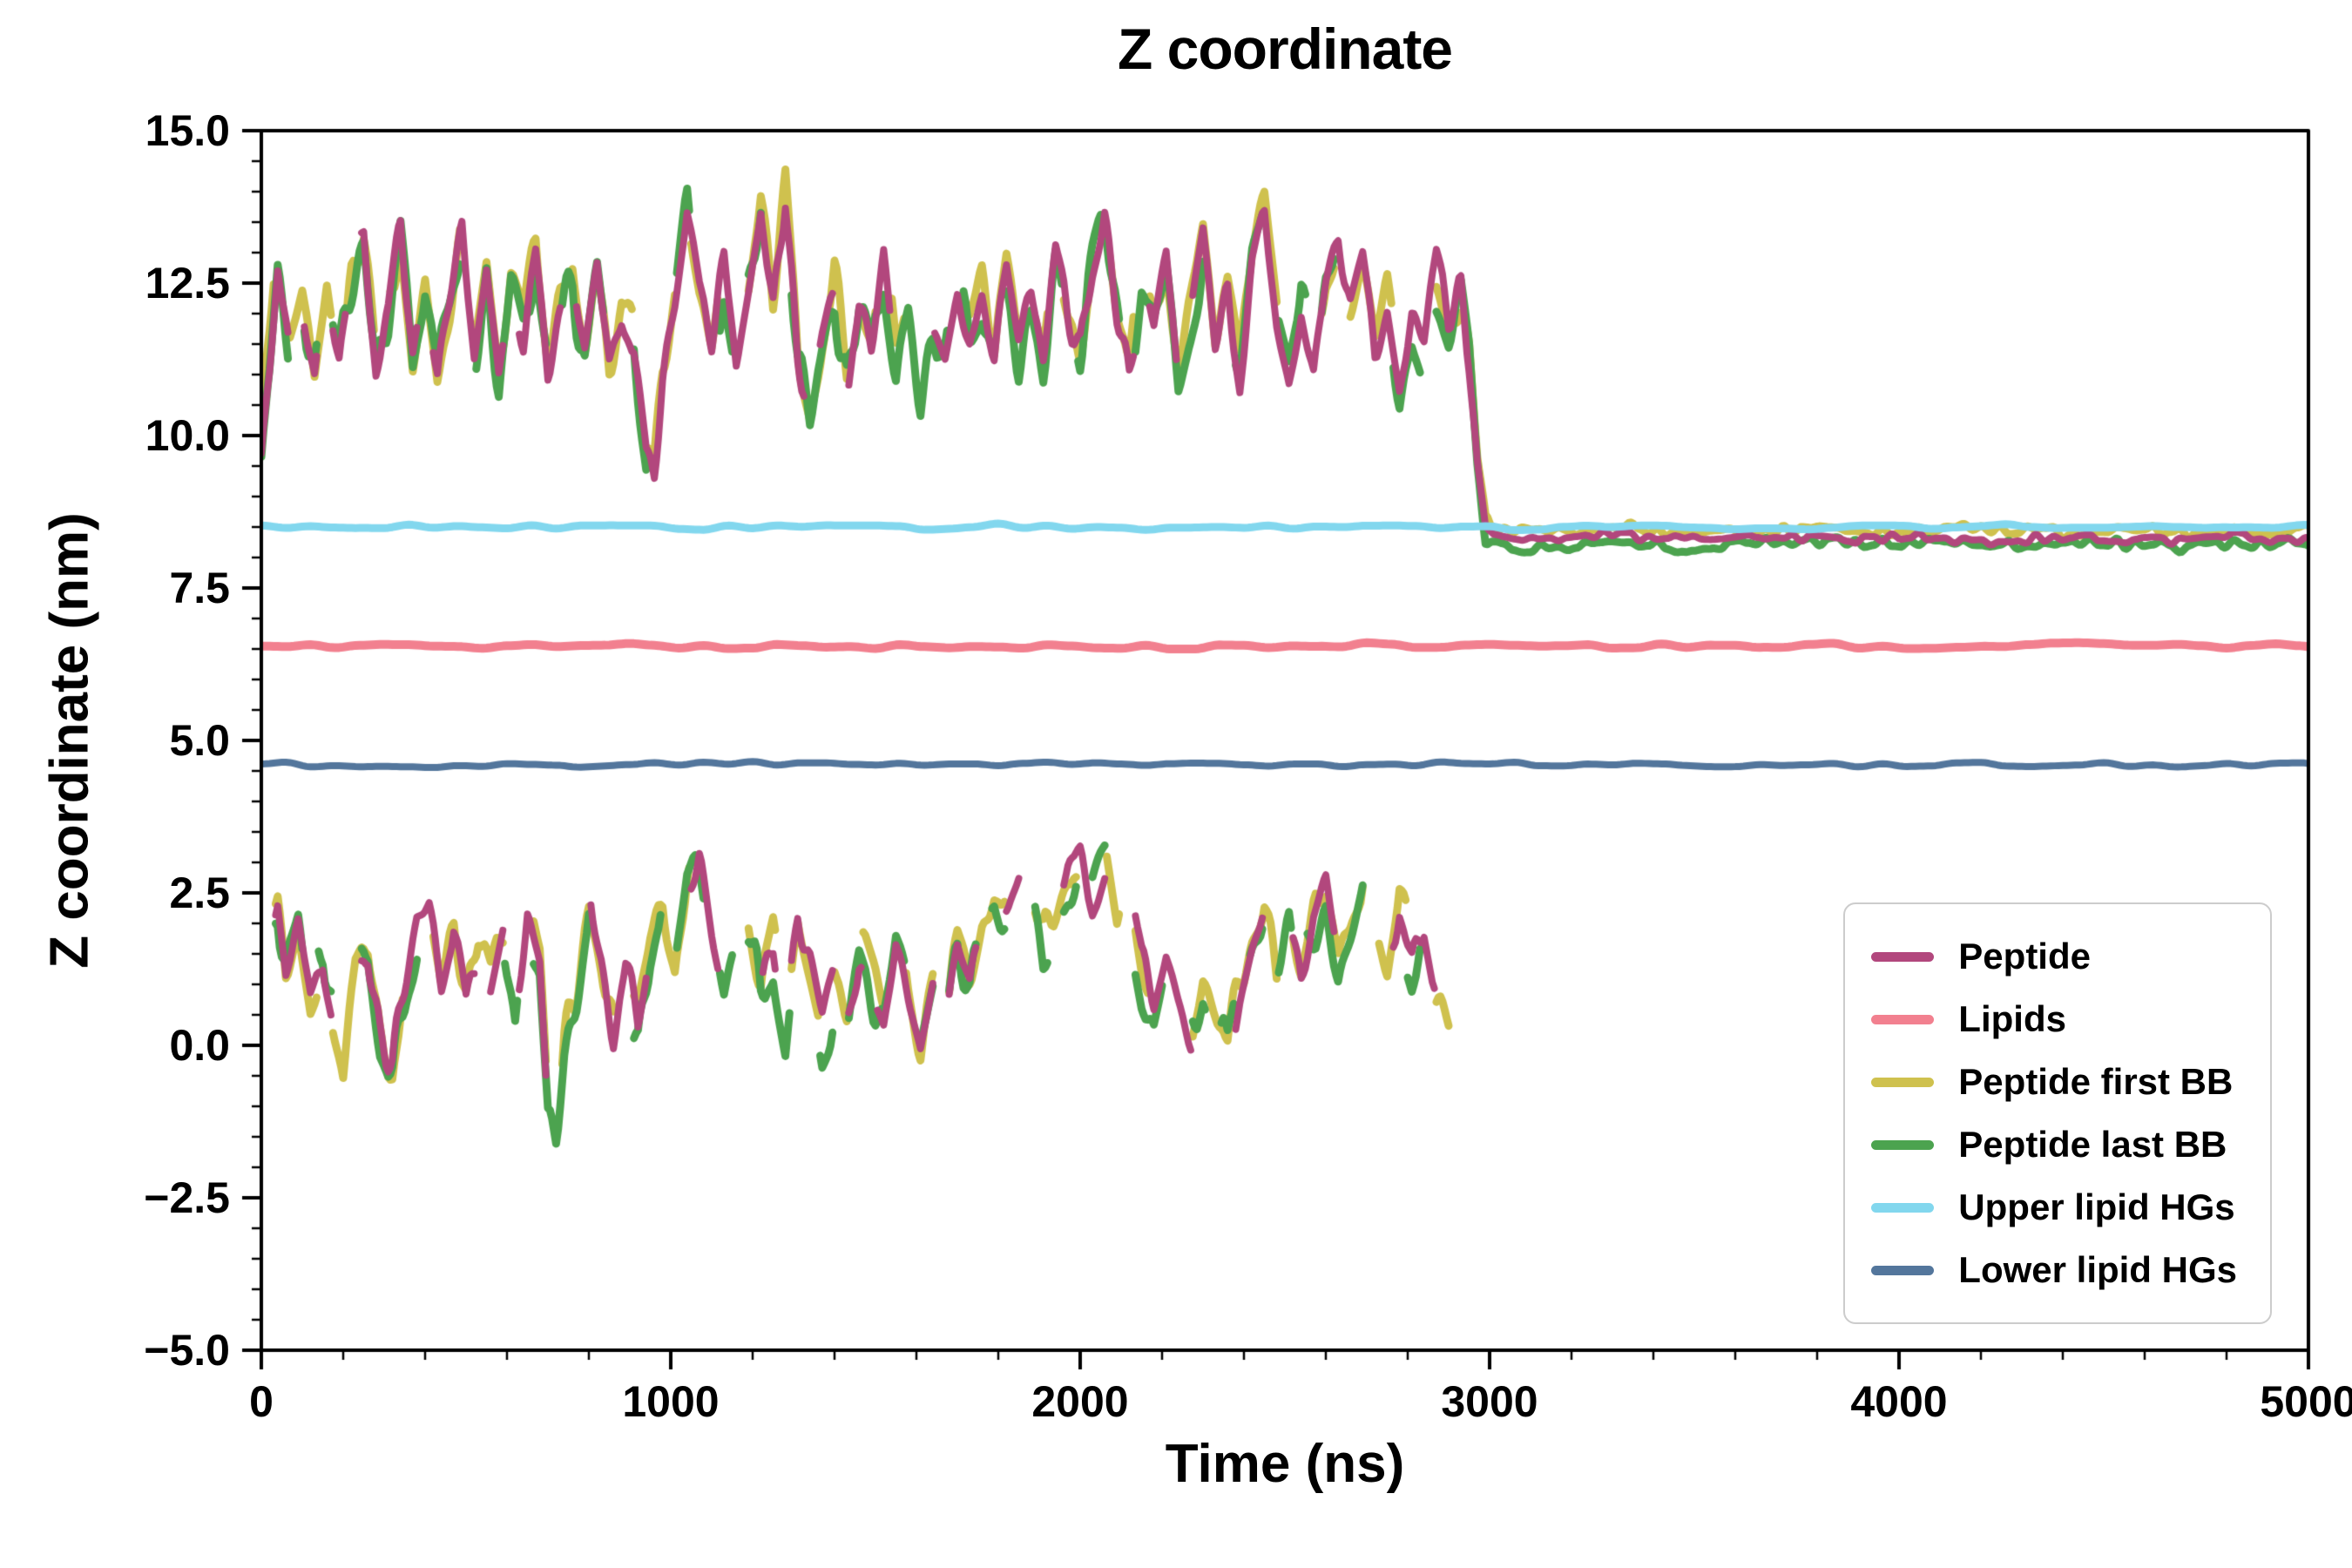 This screenshot has width=2352, height=1568. What do you see at coordinates (1285, 49) in the screenshot?
I see `chart-title: Z coordinate` at bounding box center [1285, 49].